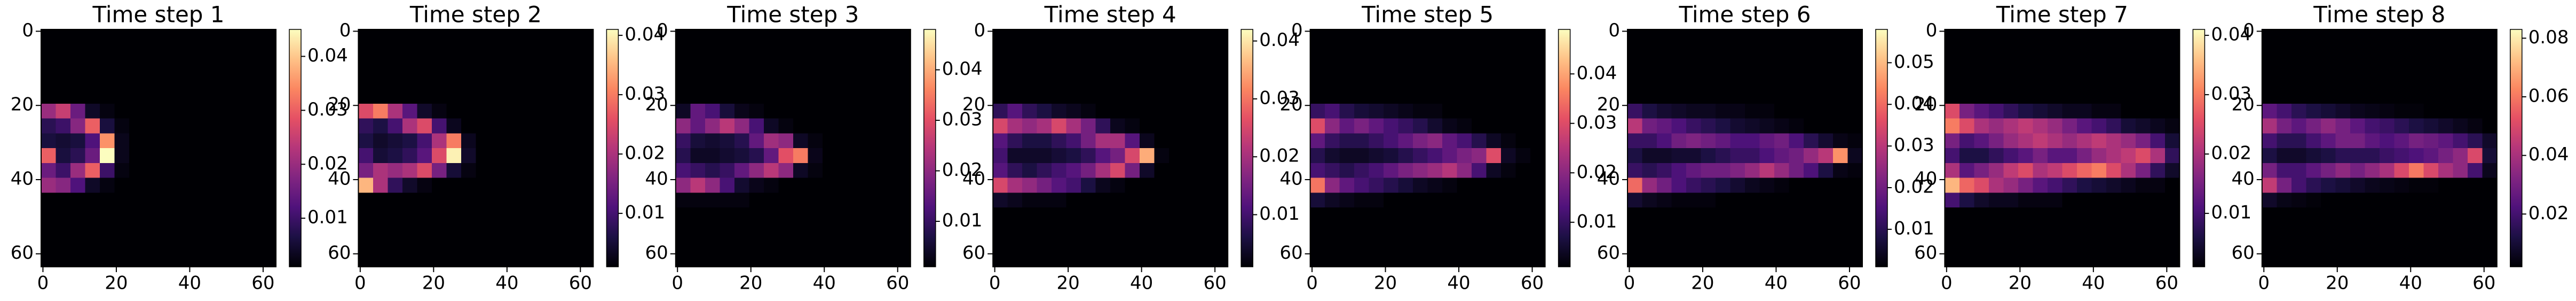 Image resolution: width=2576 pixels, height=301 pixels. Describe the element at coordinates (1614, 30) in the screenshot. I see `y-tick-label: 0` at that location.